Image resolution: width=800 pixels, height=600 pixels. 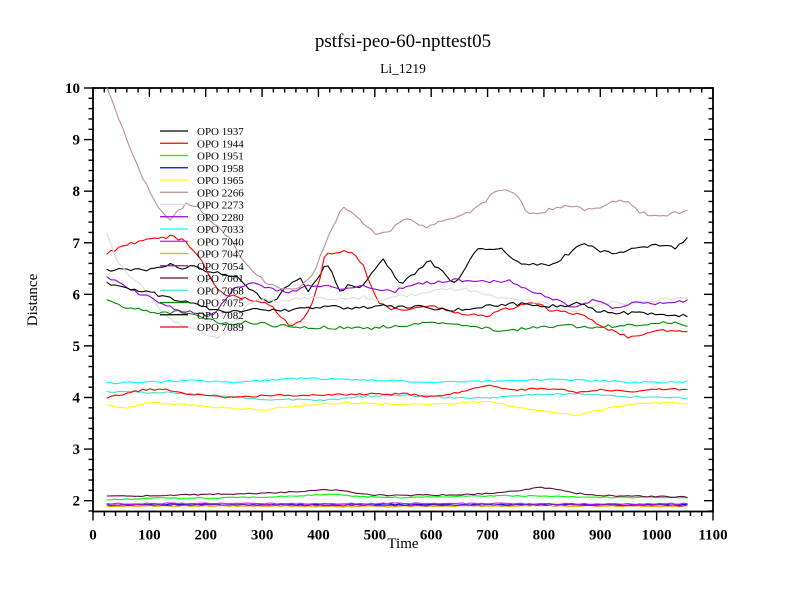 What do you see at coordinates (431, 536) in the screenshot?
I see `svg-text: 600` at bounding box center [431, 536].